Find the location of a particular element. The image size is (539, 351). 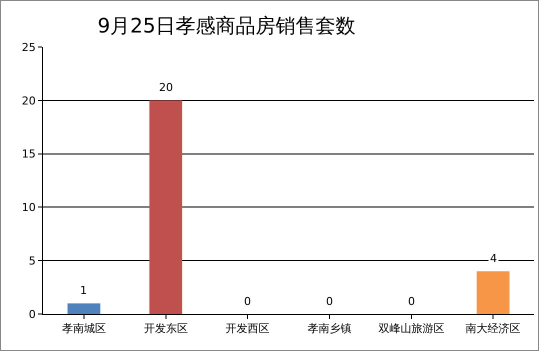

chart-title: 9月25日孝感商品房销售套数 is located at coordinates (226, 25).